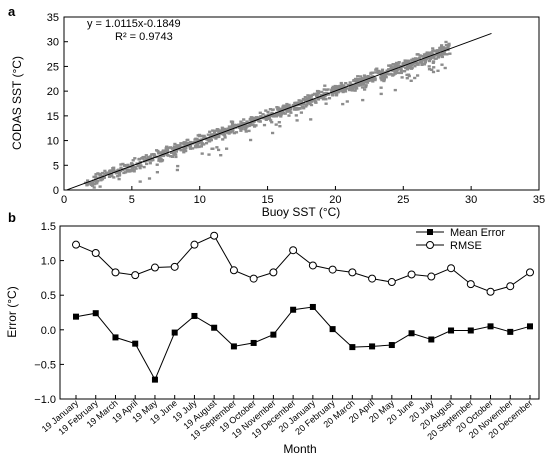 This screenshot has height=457, width=550. What do you see at coordinates (45, 400) in the screenshot?
I see `y-tick-label: −1.0` at bounding box center [45, 400].